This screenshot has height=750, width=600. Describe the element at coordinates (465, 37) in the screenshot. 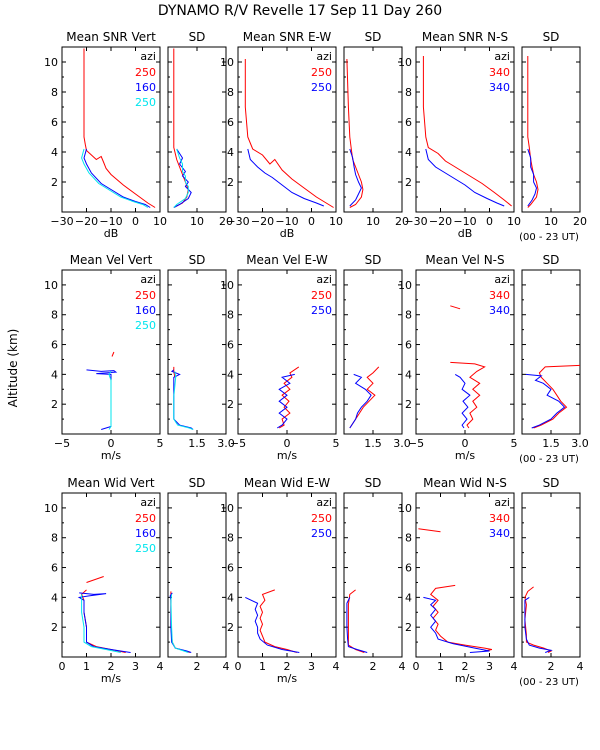

I see `panel-title: Mean SNR N-S` at that location.